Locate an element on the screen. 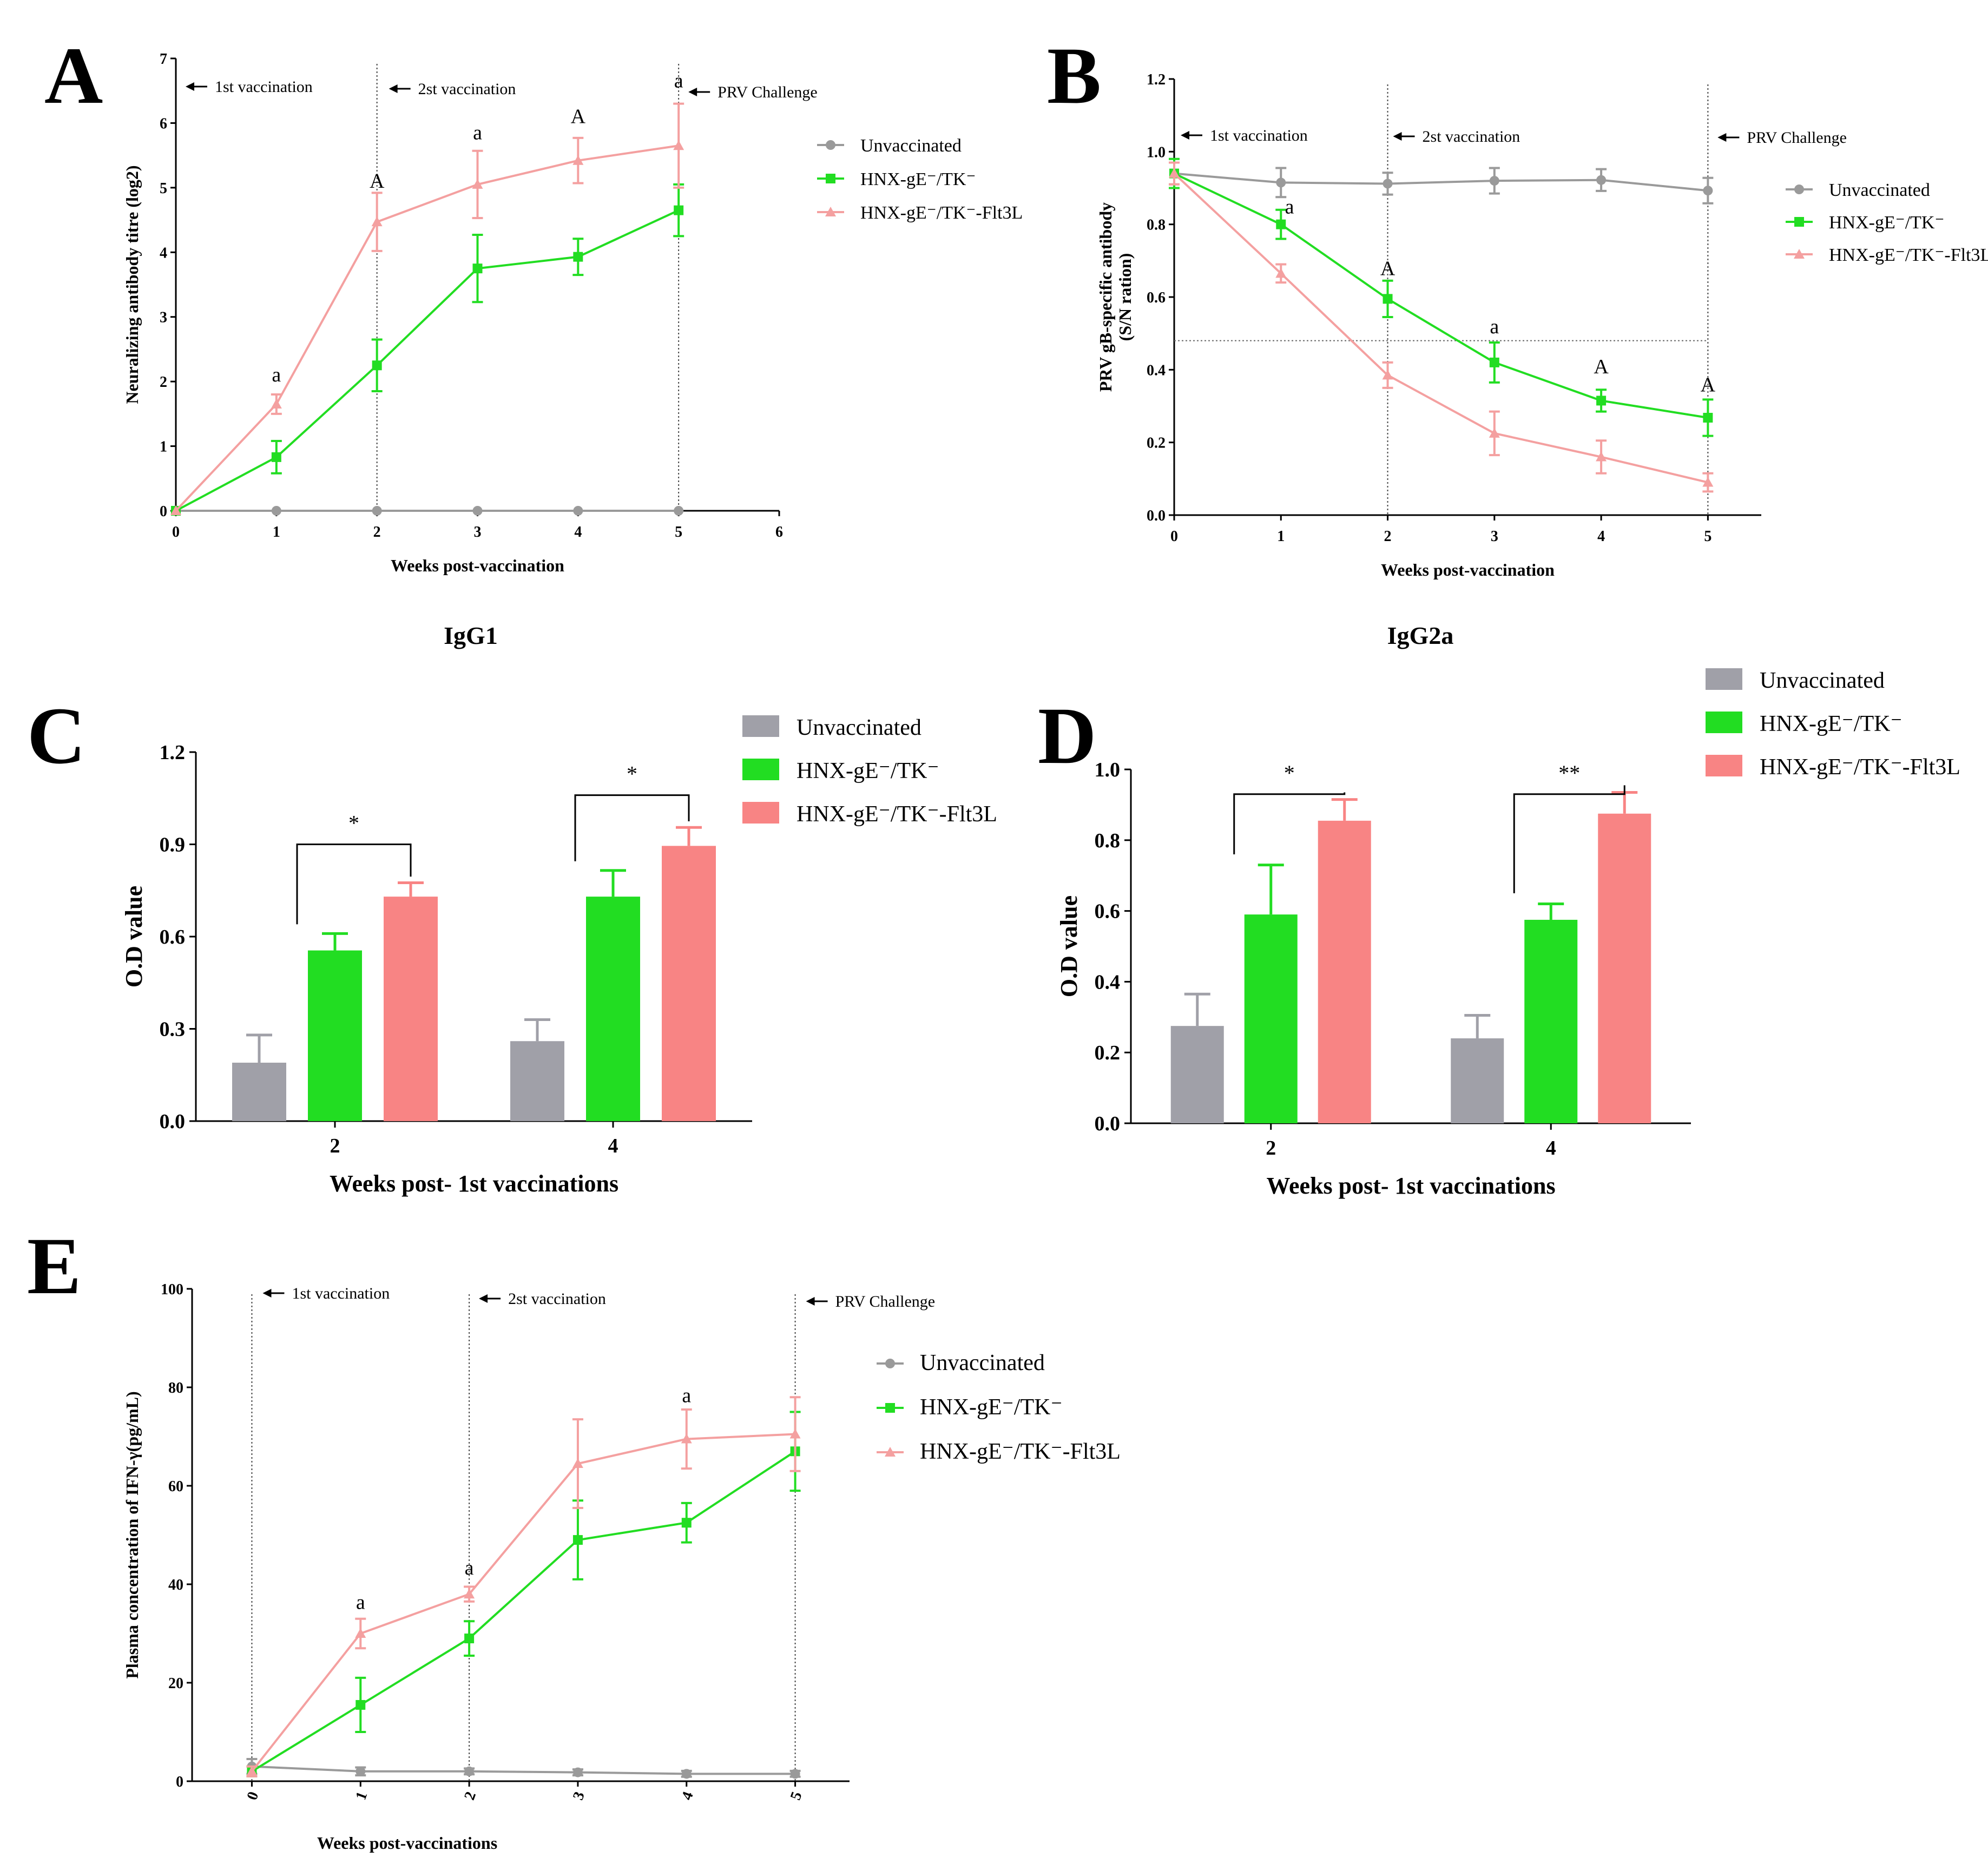  x-tick-label: 0 is located at coordinates (176, 532).